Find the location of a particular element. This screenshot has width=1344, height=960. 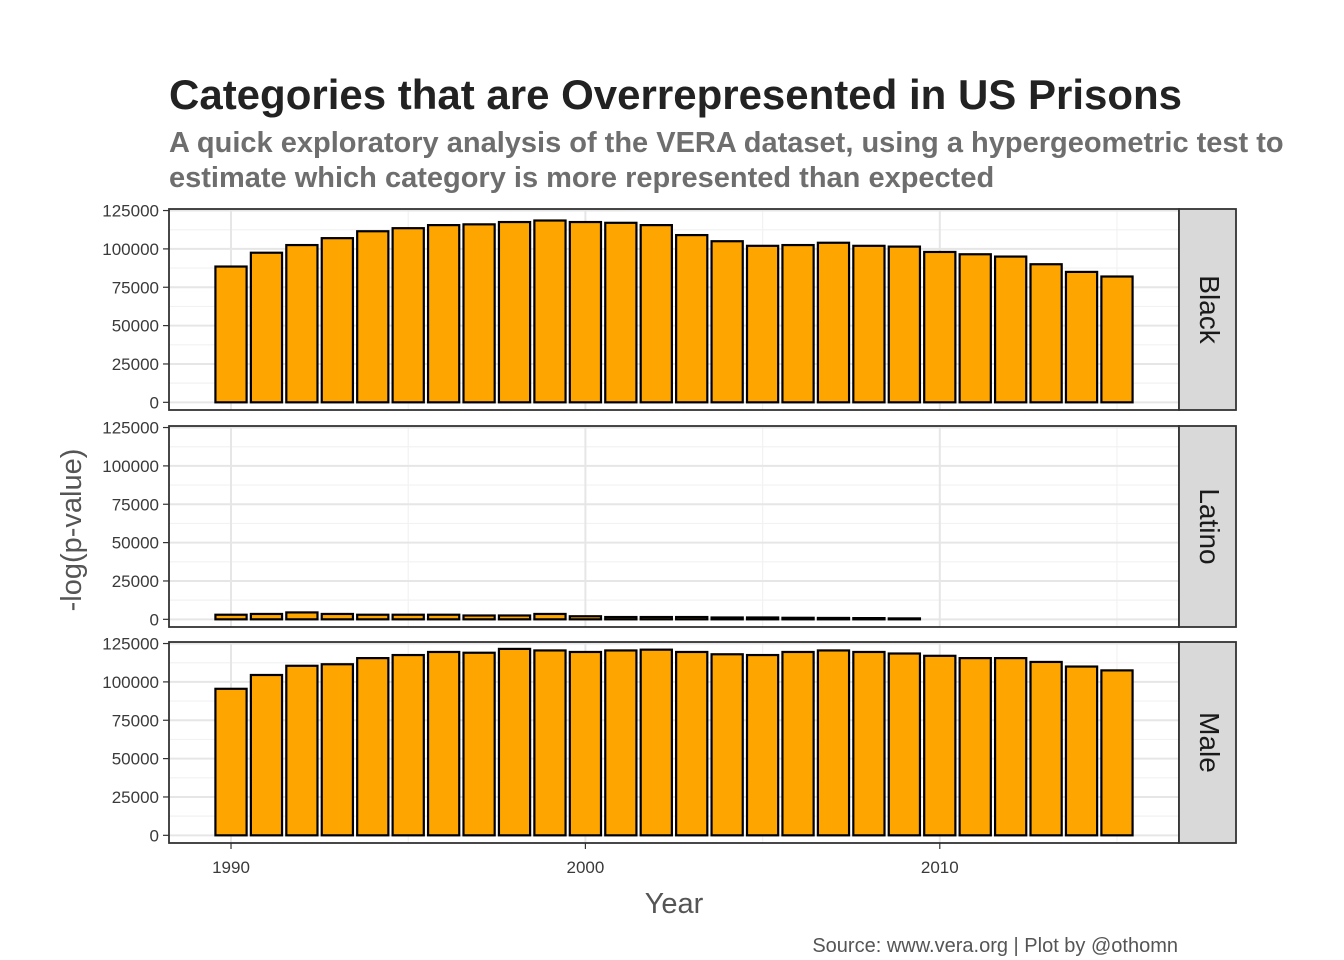

bar-male-2000 is located at coordinates (585, 743).